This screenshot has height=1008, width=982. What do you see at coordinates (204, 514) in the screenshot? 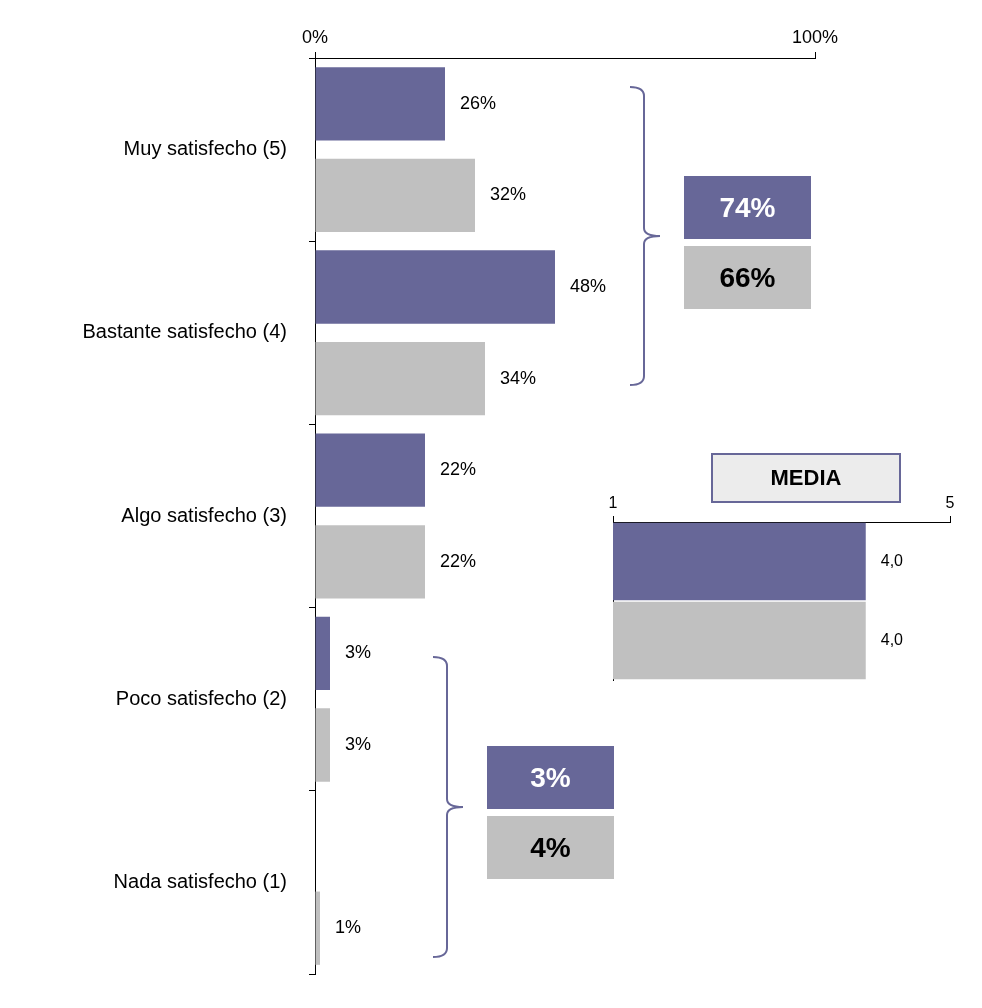
I see `y-tick-label: Algo satisfecho (3)` at bounding box center [204, 514].